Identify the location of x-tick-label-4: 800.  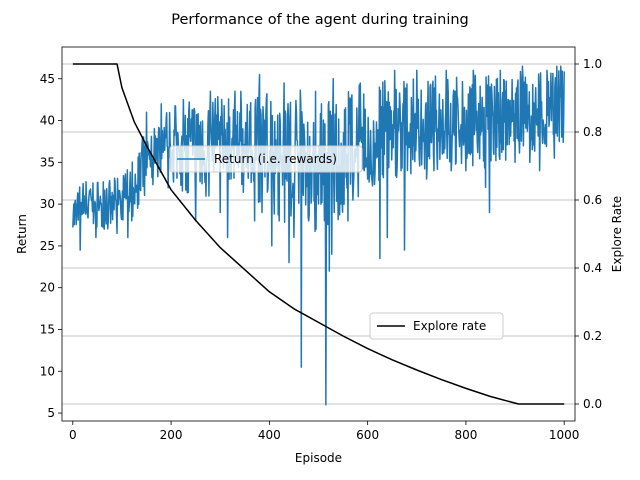
(465, 435).